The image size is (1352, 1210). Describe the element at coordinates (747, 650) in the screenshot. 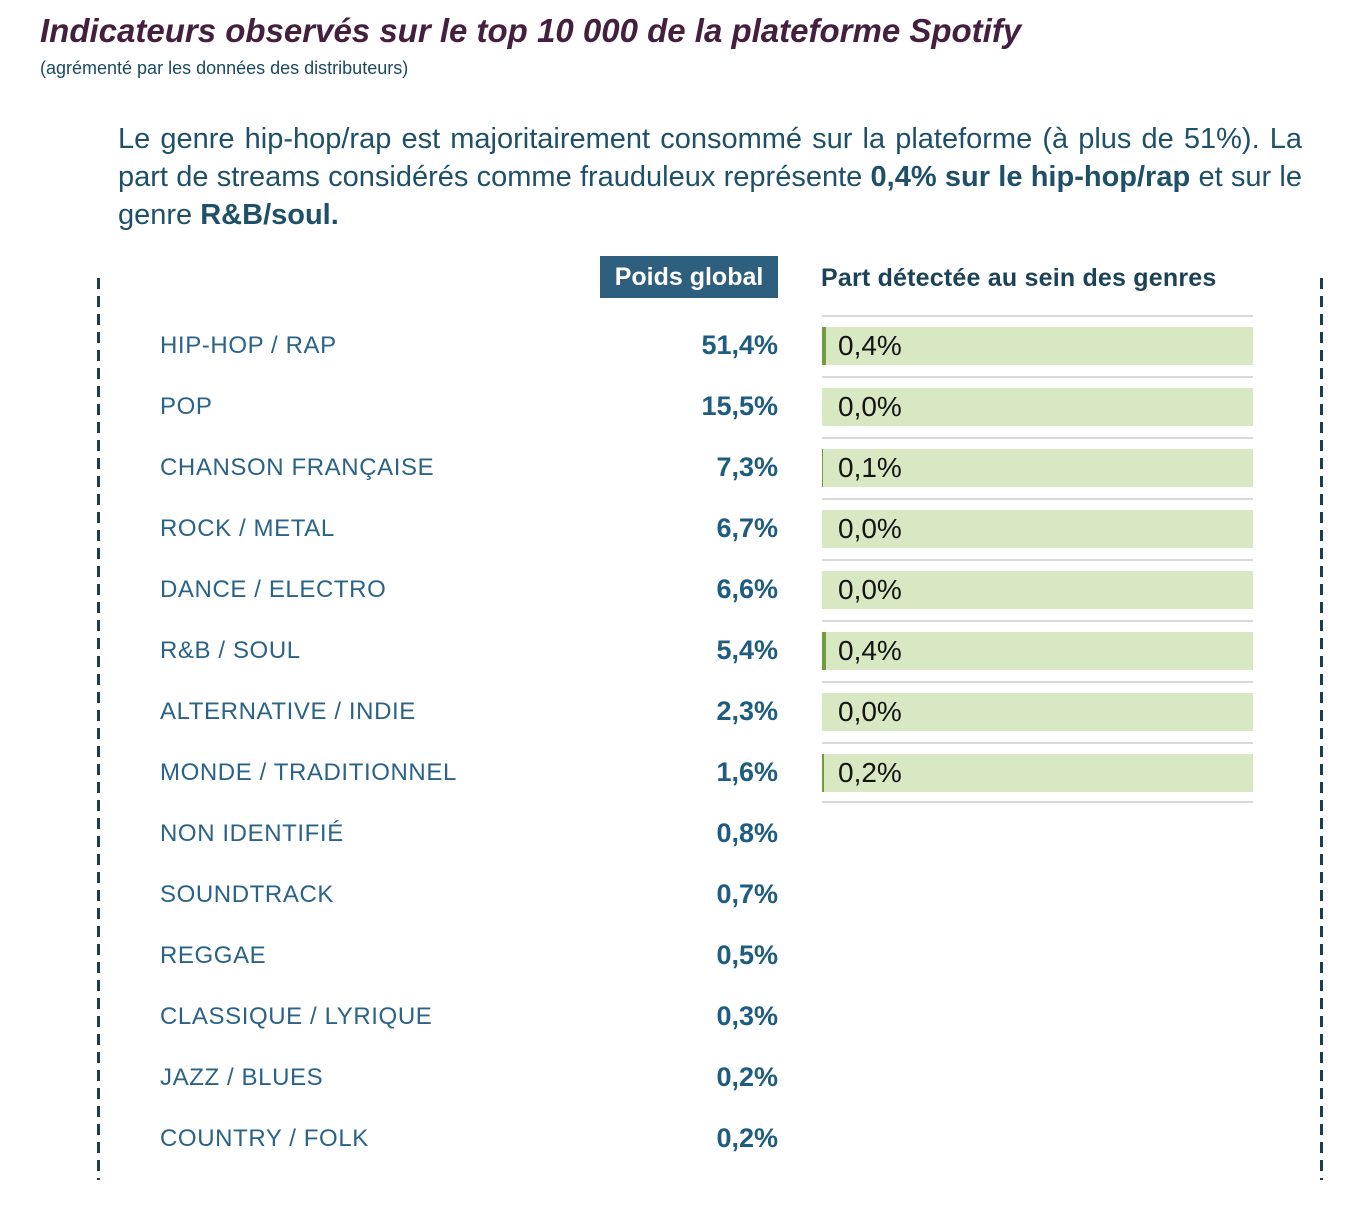

I see `poids-global-value: 5,4%` at that location.